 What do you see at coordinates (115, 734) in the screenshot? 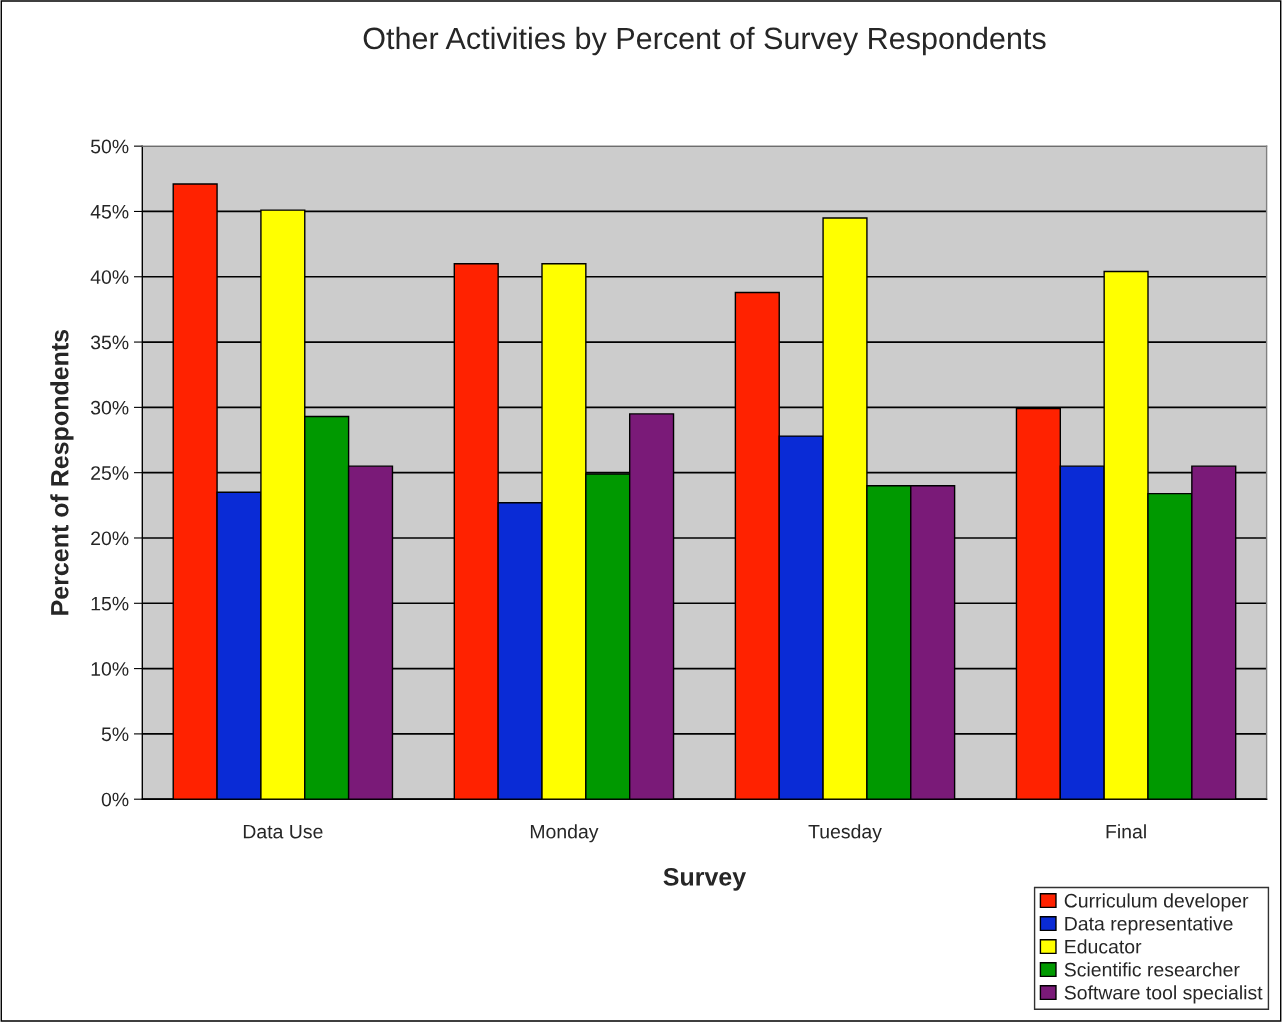
I see `y-tick-label: 5%` at bounding box center [115, 734].